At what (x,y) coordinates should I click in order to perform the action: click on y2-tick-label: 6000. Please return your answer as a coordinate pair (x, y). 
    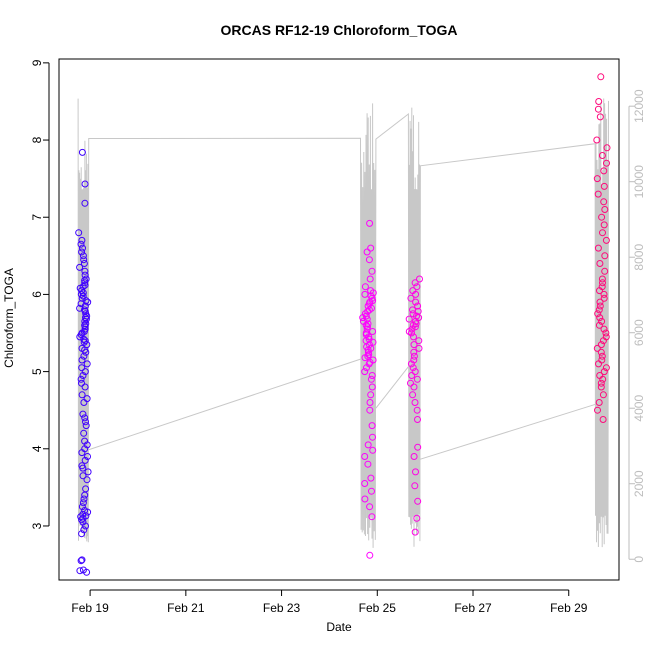
    Looking at the image, I should click on (639, 332).